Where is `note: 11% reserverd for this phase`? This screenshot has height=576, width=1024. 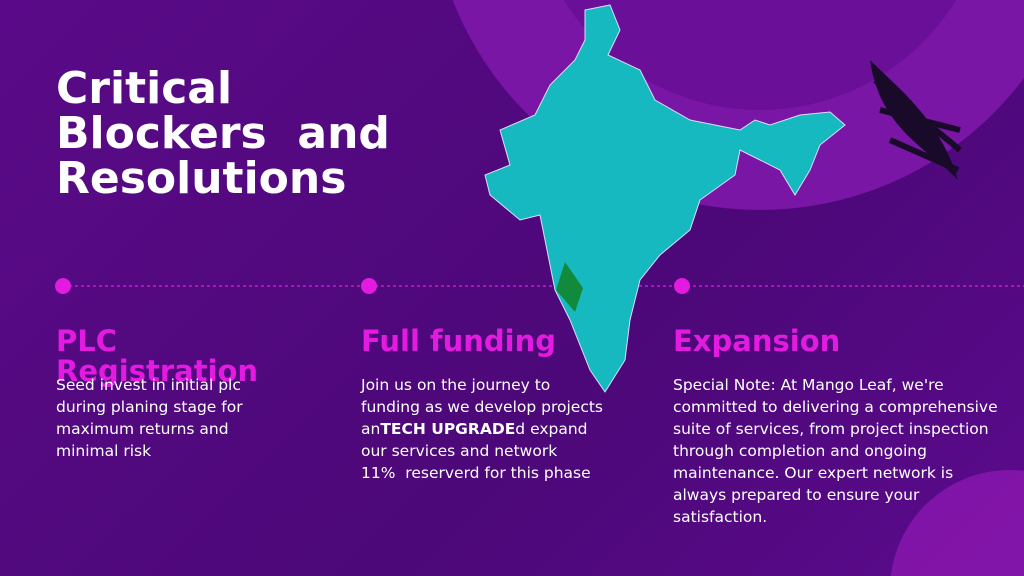 note: 11% reserverd for this phase is located at coordinates (476, 473).